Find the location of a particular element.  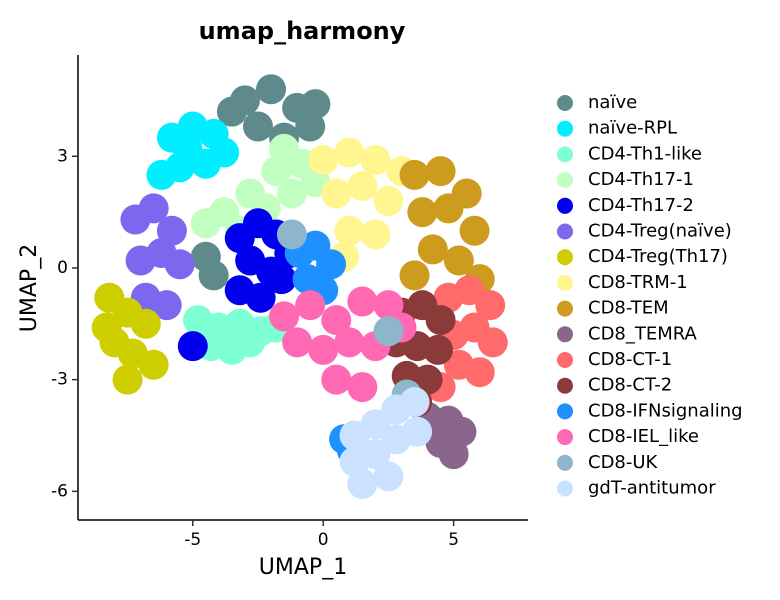

legend-label: CD8-CT-1 is located at coordinates (630, 359).